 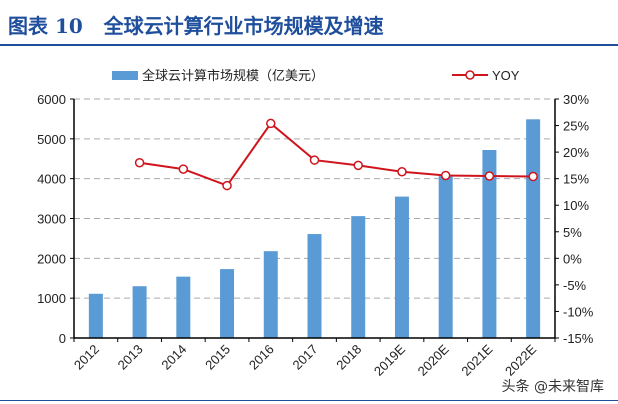 I want to click on left-tick-label: 0, so click(x=62, y=338).